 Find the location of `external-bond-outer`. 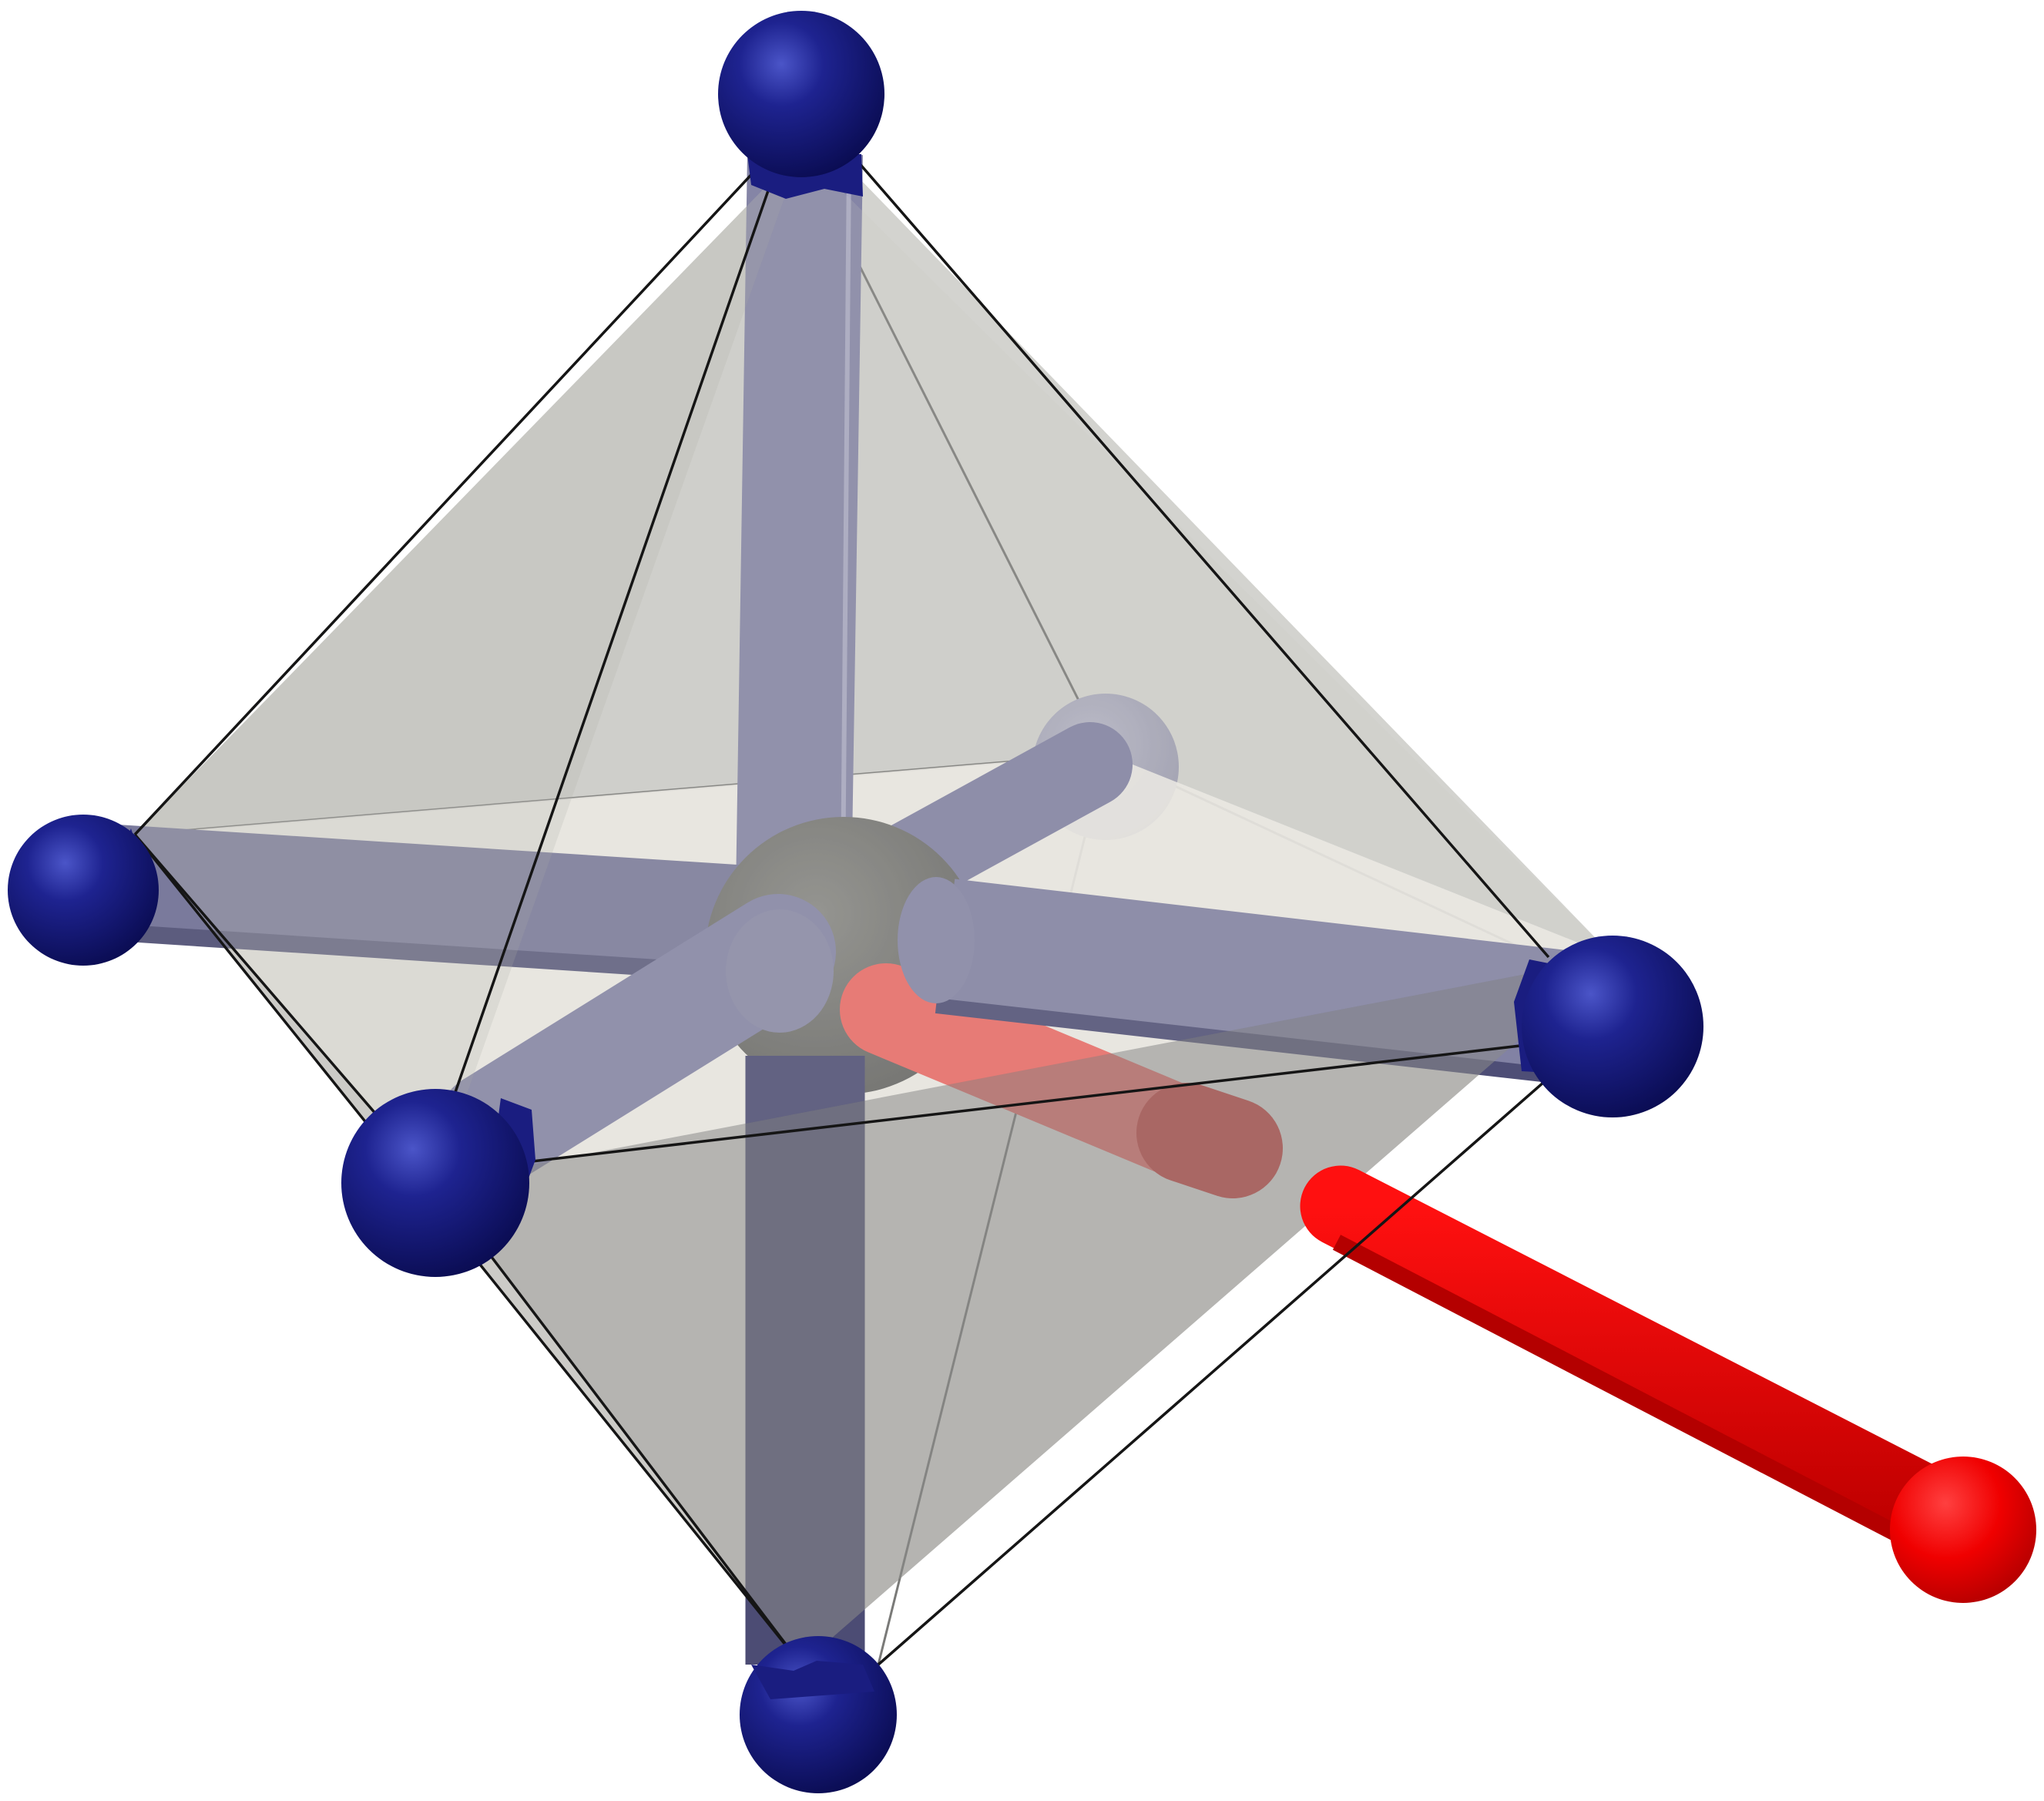

external-bond-outer is located at coordinates (1643, 1379).